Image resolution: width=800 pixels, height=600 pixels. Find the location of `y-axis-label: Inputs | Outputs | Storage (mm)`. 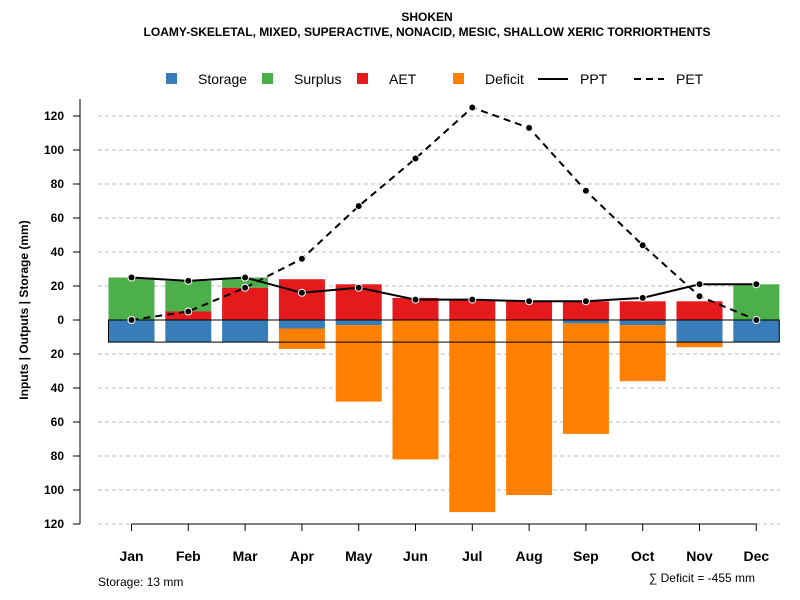

y-axis-label: Inputs | Outputs | Storage (mm) is located at coordinates (24, 309).